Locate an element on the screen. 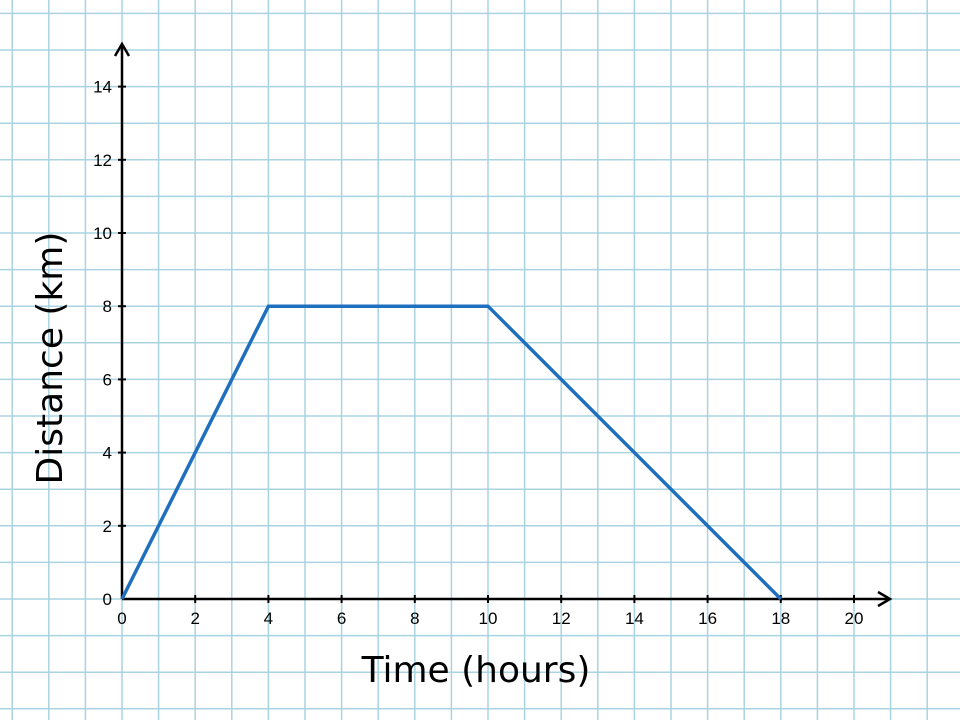 The width and height of the screenshot is (960, 720). x-tick-label: 16 is located at coordinates (707, 618).